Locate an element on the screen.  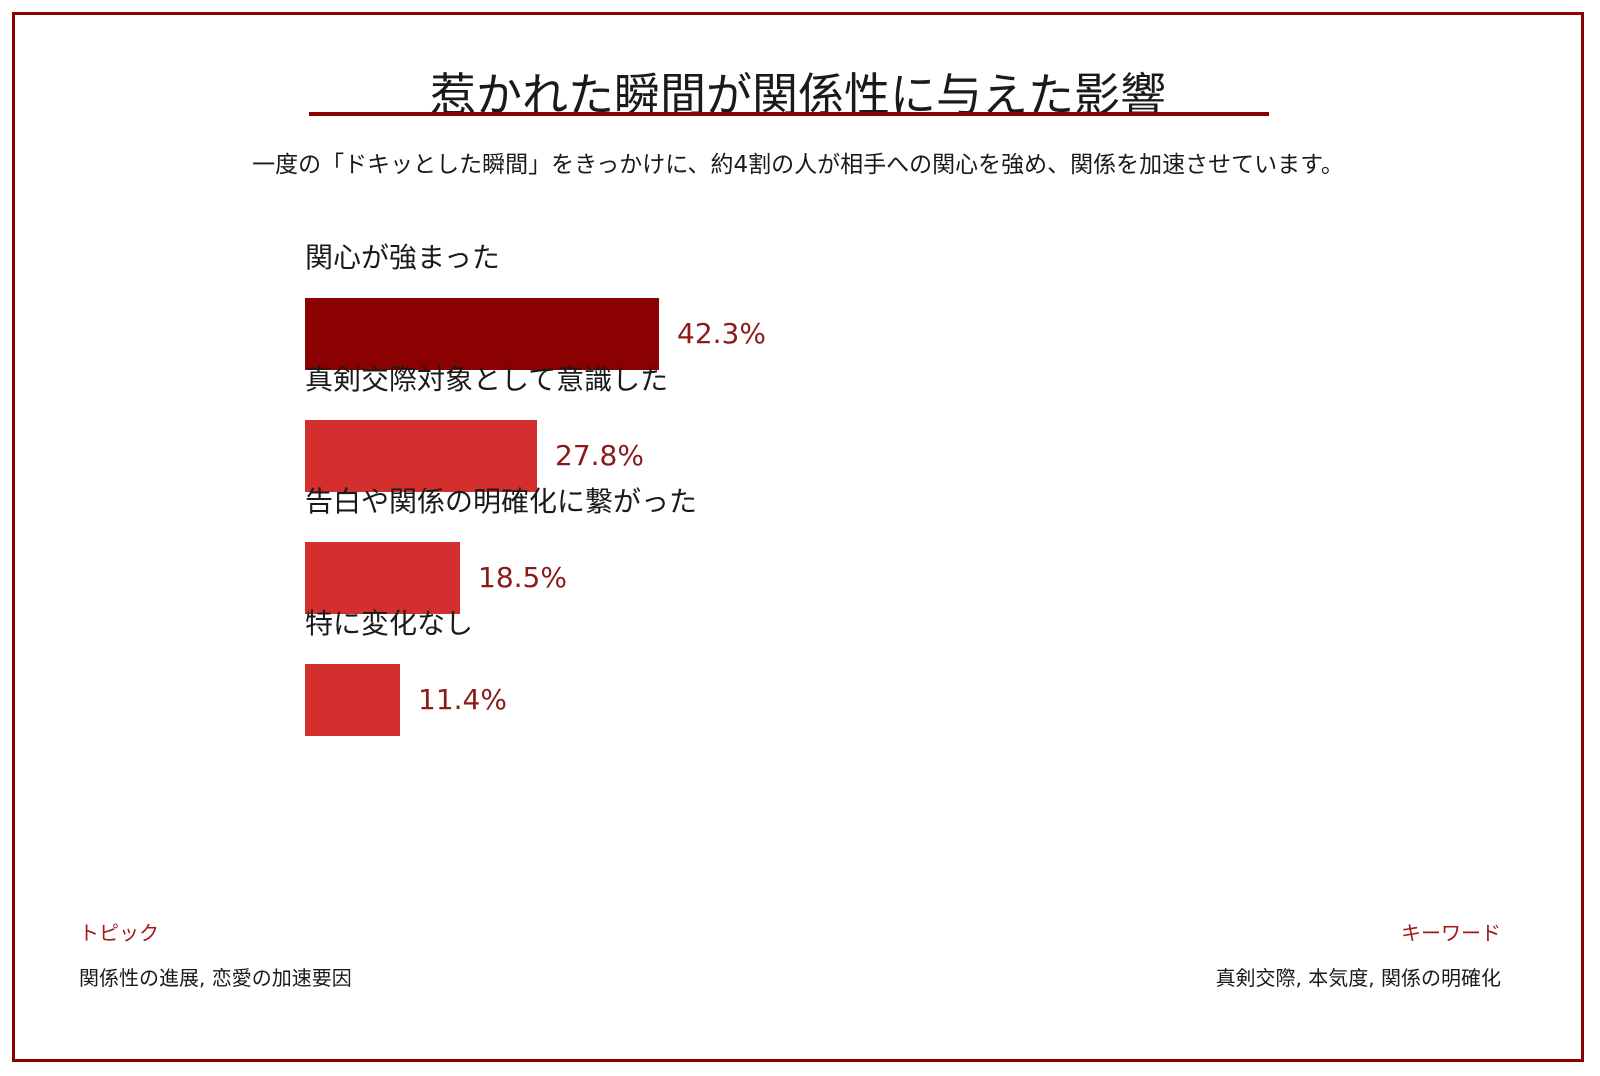
bar-label: 特に変化なし is located at coordinates (389, 623).